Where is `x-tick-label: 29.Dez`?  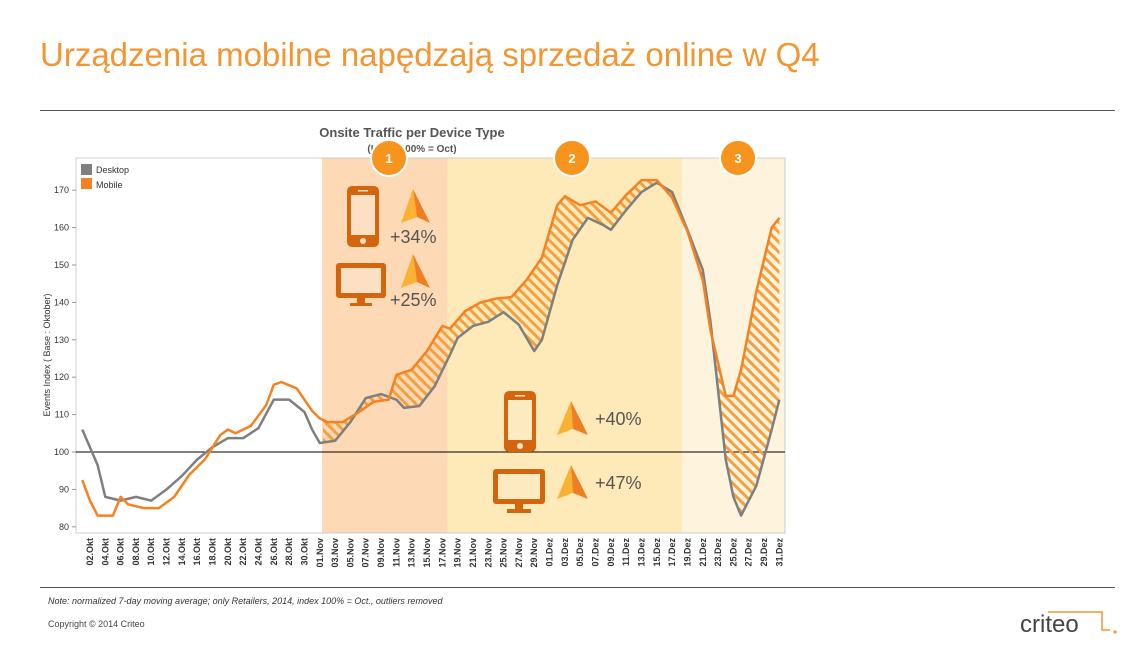
x-tick-label: 29.Dez is located at coordinates (764, 552).